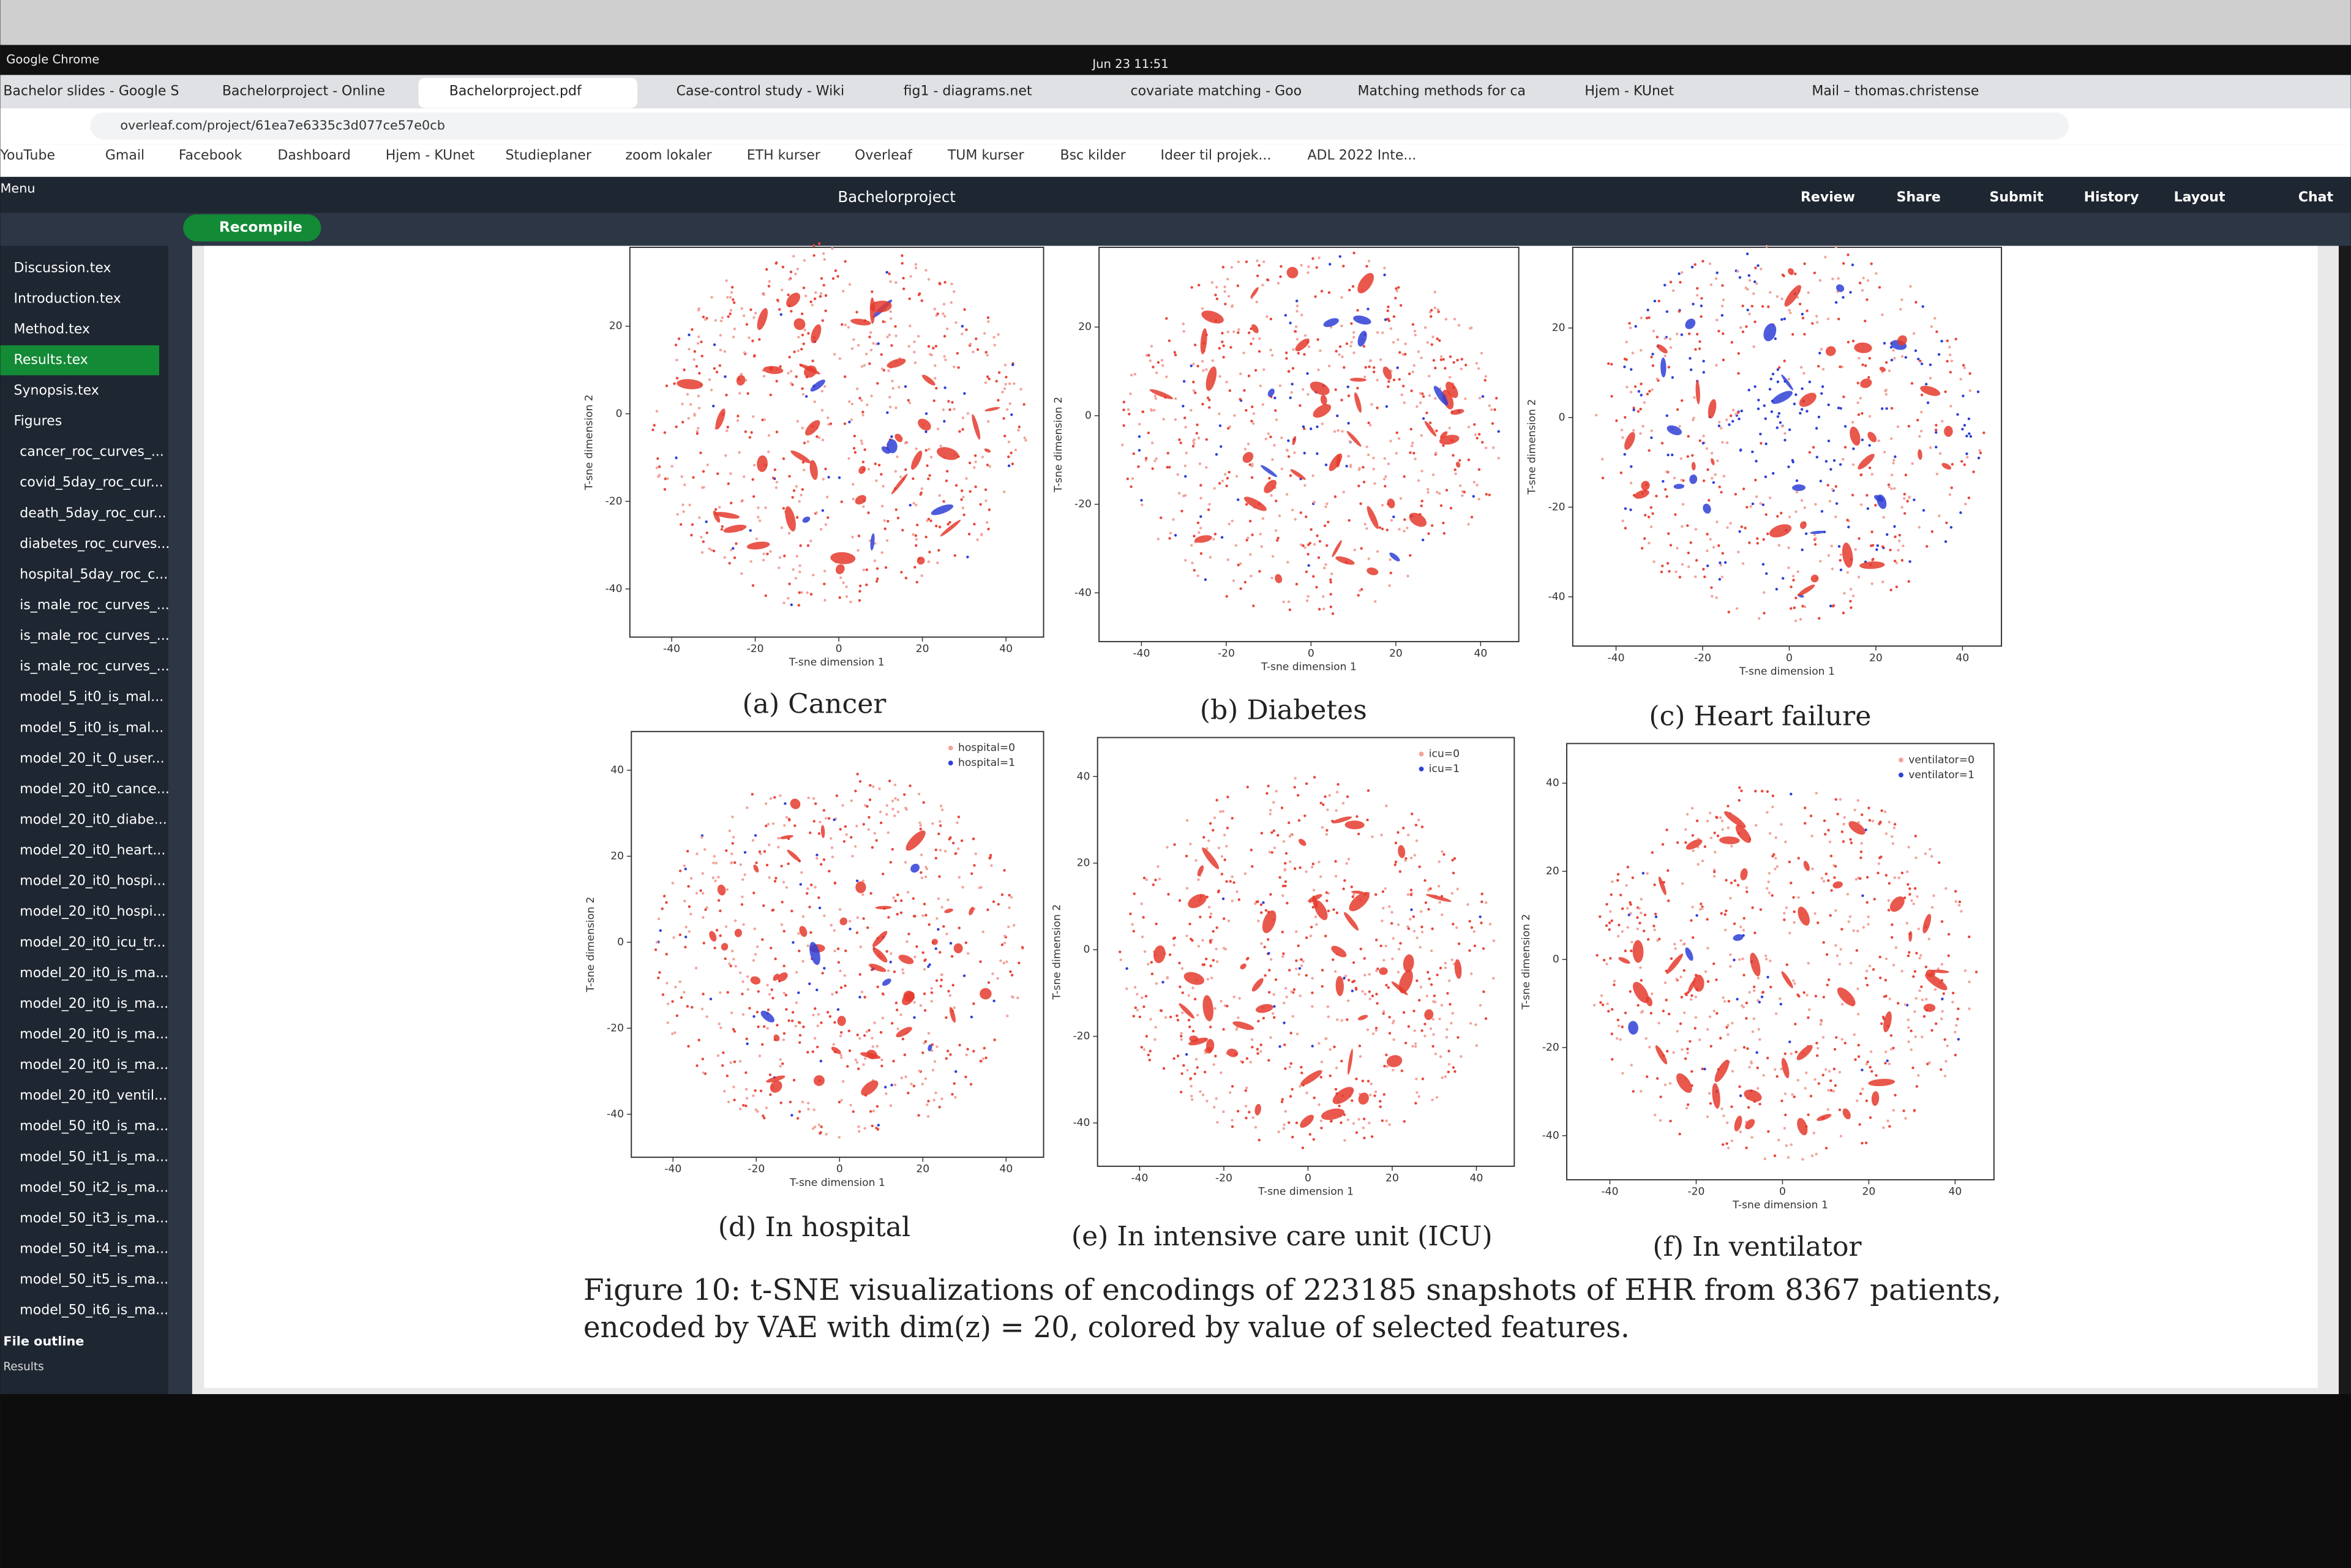 Image resolution: width=2351 pixels, height=1568 pixels. Describe the element at coordinates (56, 391) in the screenshot. I see `file-entry: Synopsis.tex` at that location.